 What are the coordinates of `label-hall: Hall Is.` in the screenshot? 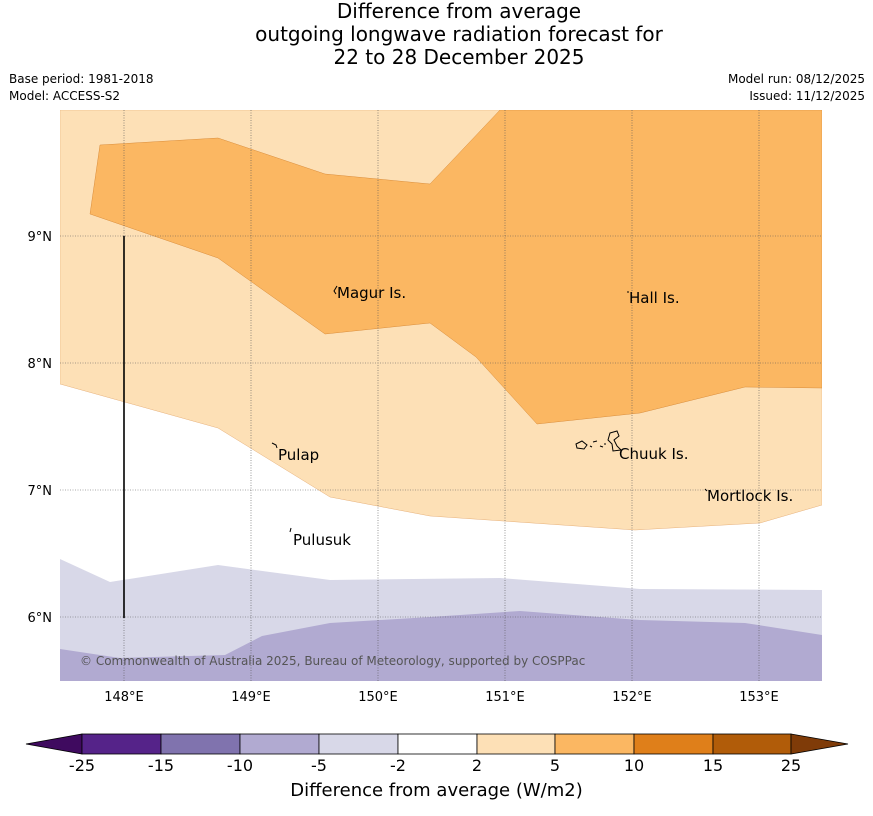 It's located at (654, 298).